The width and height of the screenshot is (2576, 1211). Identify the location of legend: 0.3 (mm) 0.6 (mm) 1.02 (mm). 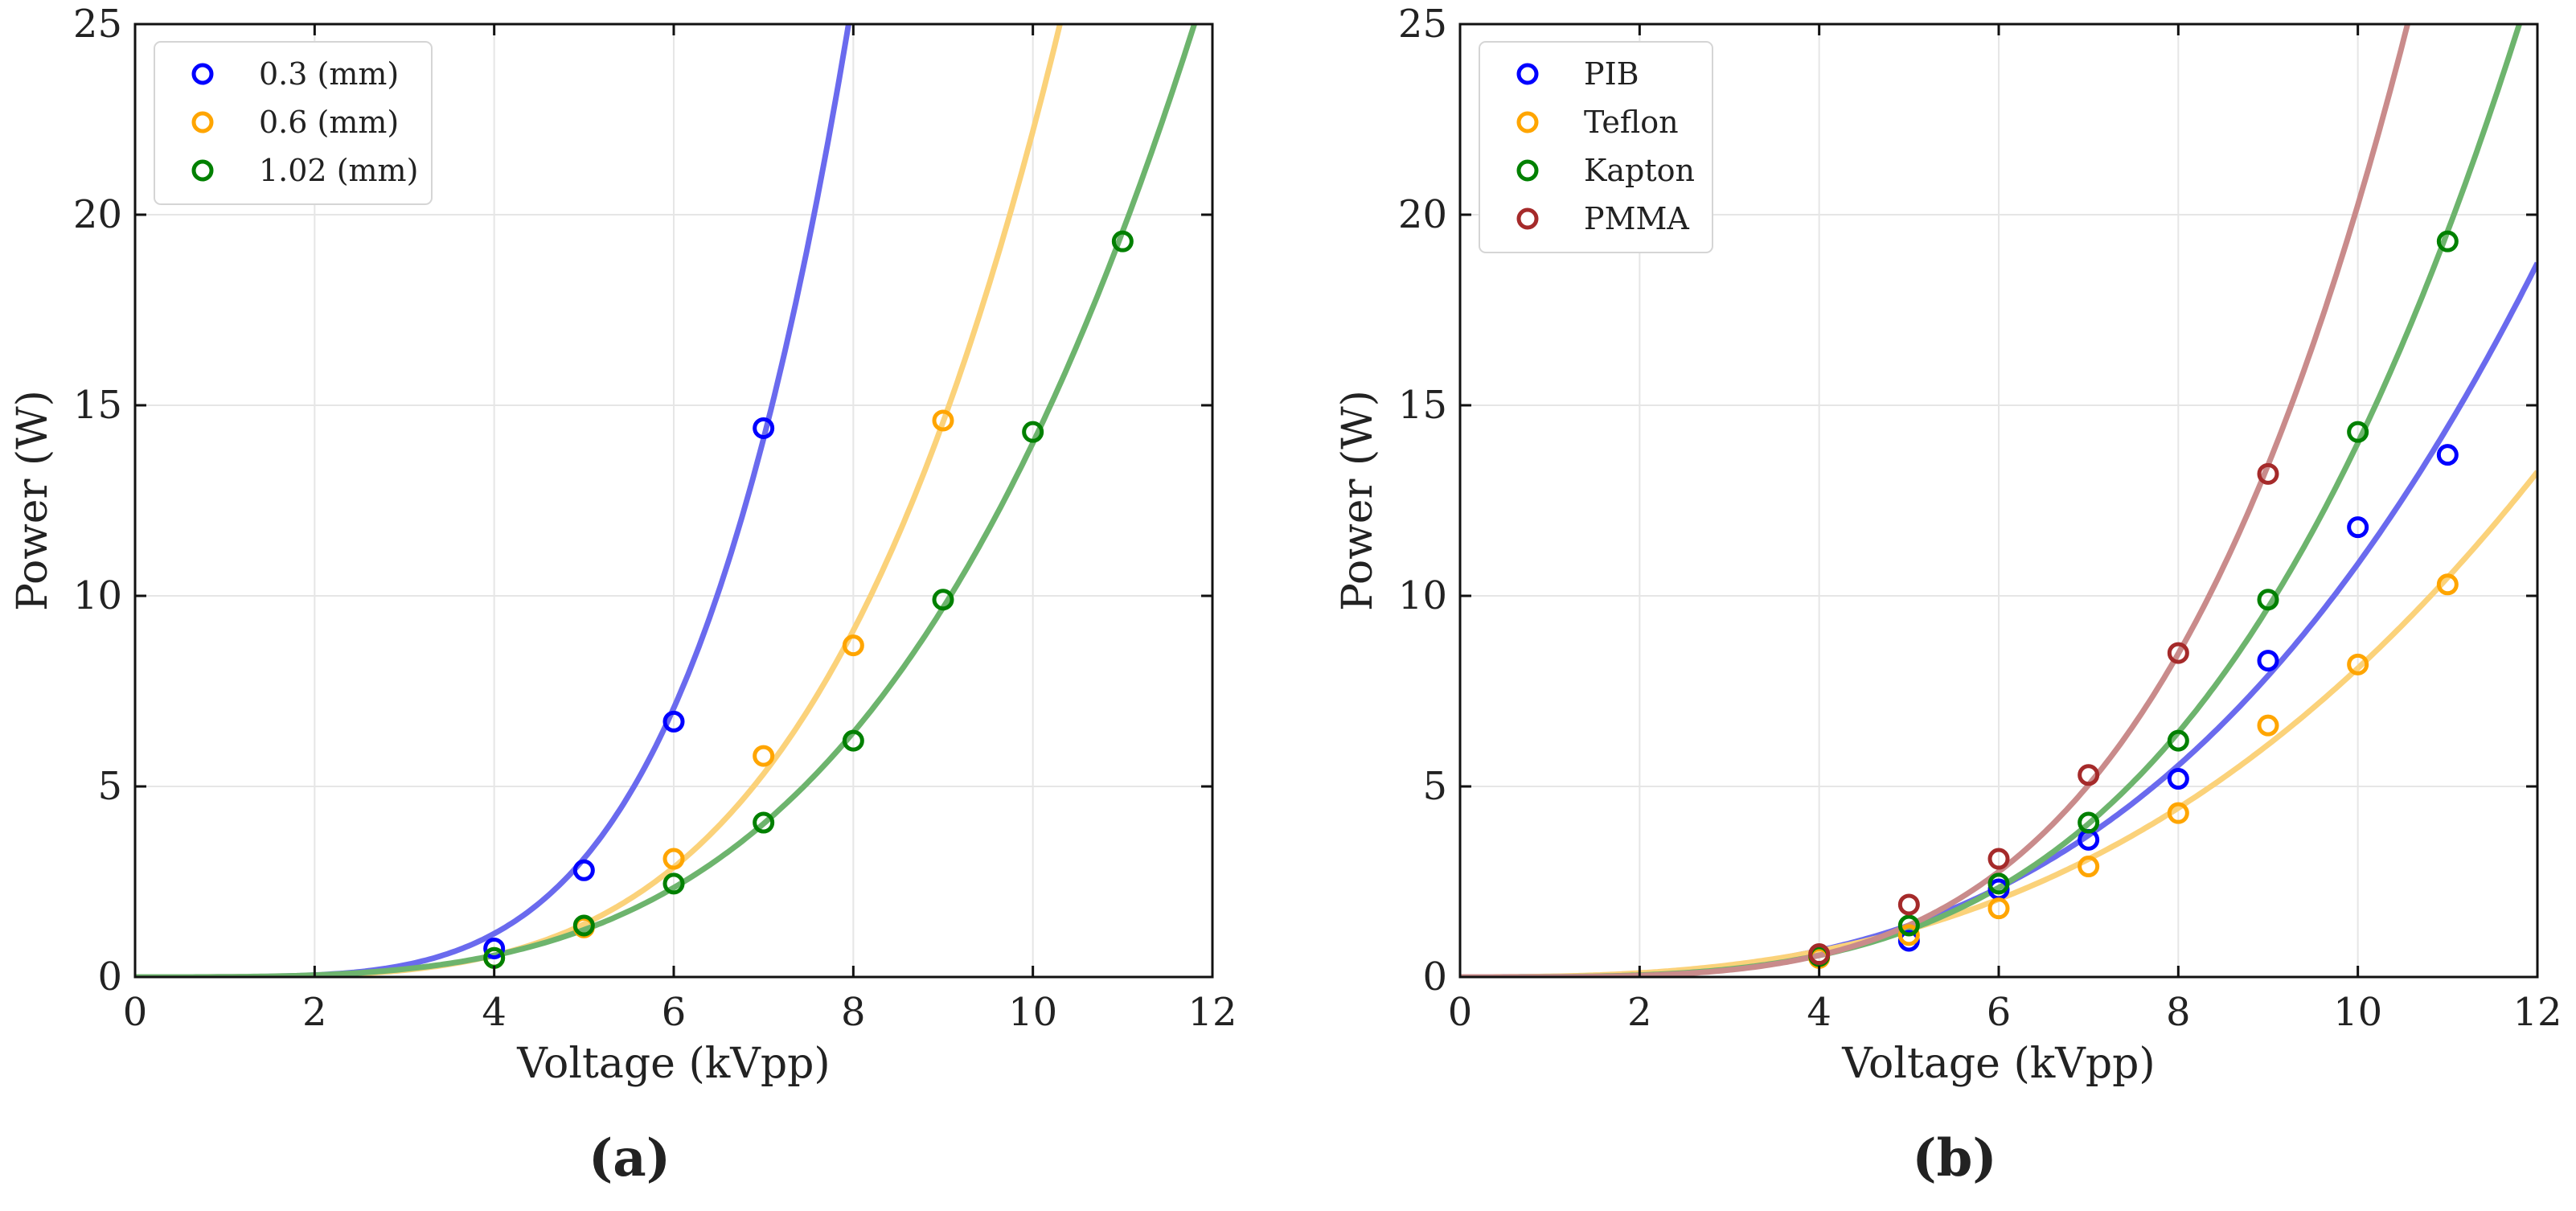
(293, 123).